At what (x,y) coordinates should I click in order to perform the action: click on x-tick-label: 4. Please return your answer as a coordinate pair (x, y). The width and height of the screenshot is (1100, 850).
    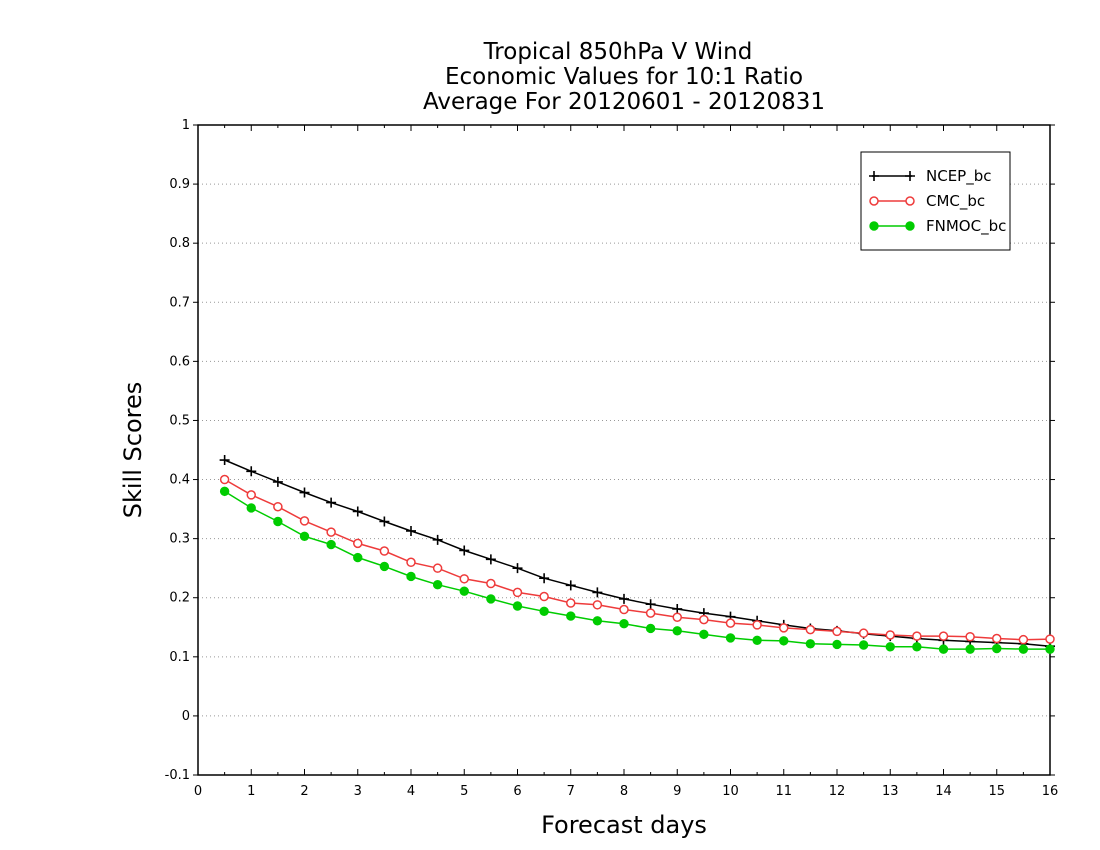
    Looking at the image, I should click on (411, 791).